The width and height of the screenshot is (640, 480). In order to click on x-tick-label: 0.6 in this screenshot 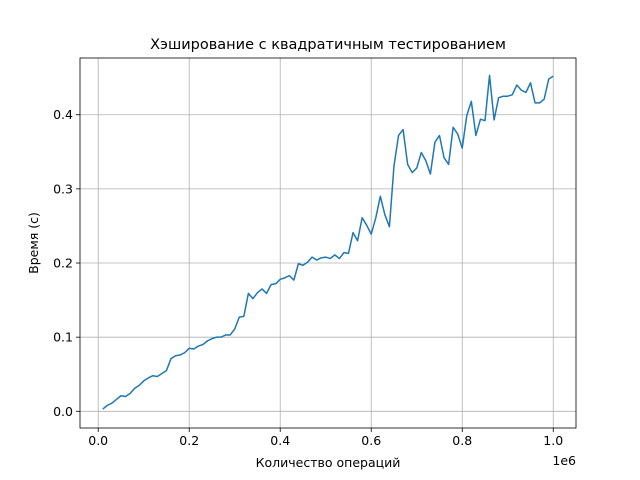, I will do `click(371, 440)`.